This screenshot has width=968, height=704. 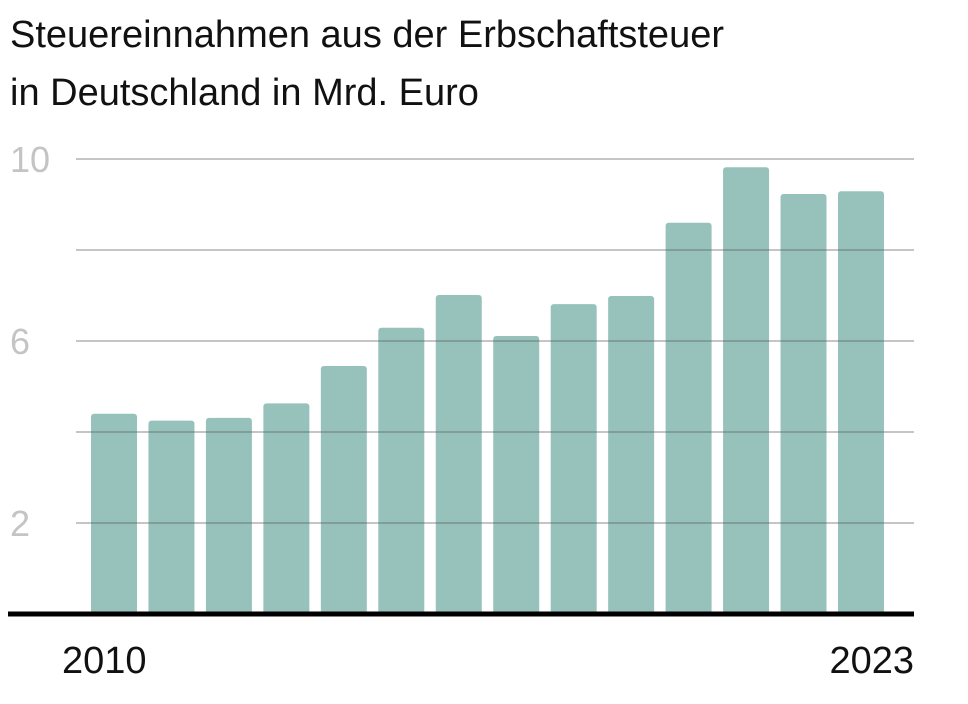 What do you see at coordinates (573, 459) in the screenshot?
I see `bar-2018` at bounding box center [573, 459].